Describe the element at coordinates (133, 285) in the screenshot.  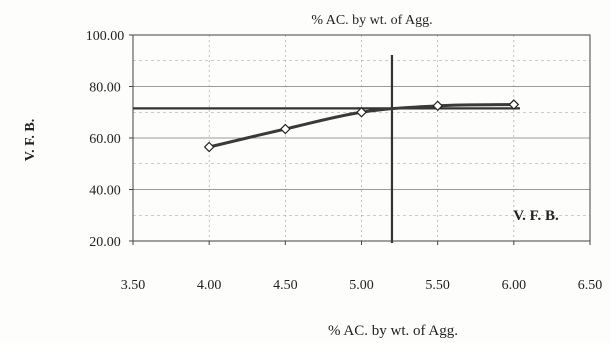
I see `x-tick-label: 3.50` at that location.